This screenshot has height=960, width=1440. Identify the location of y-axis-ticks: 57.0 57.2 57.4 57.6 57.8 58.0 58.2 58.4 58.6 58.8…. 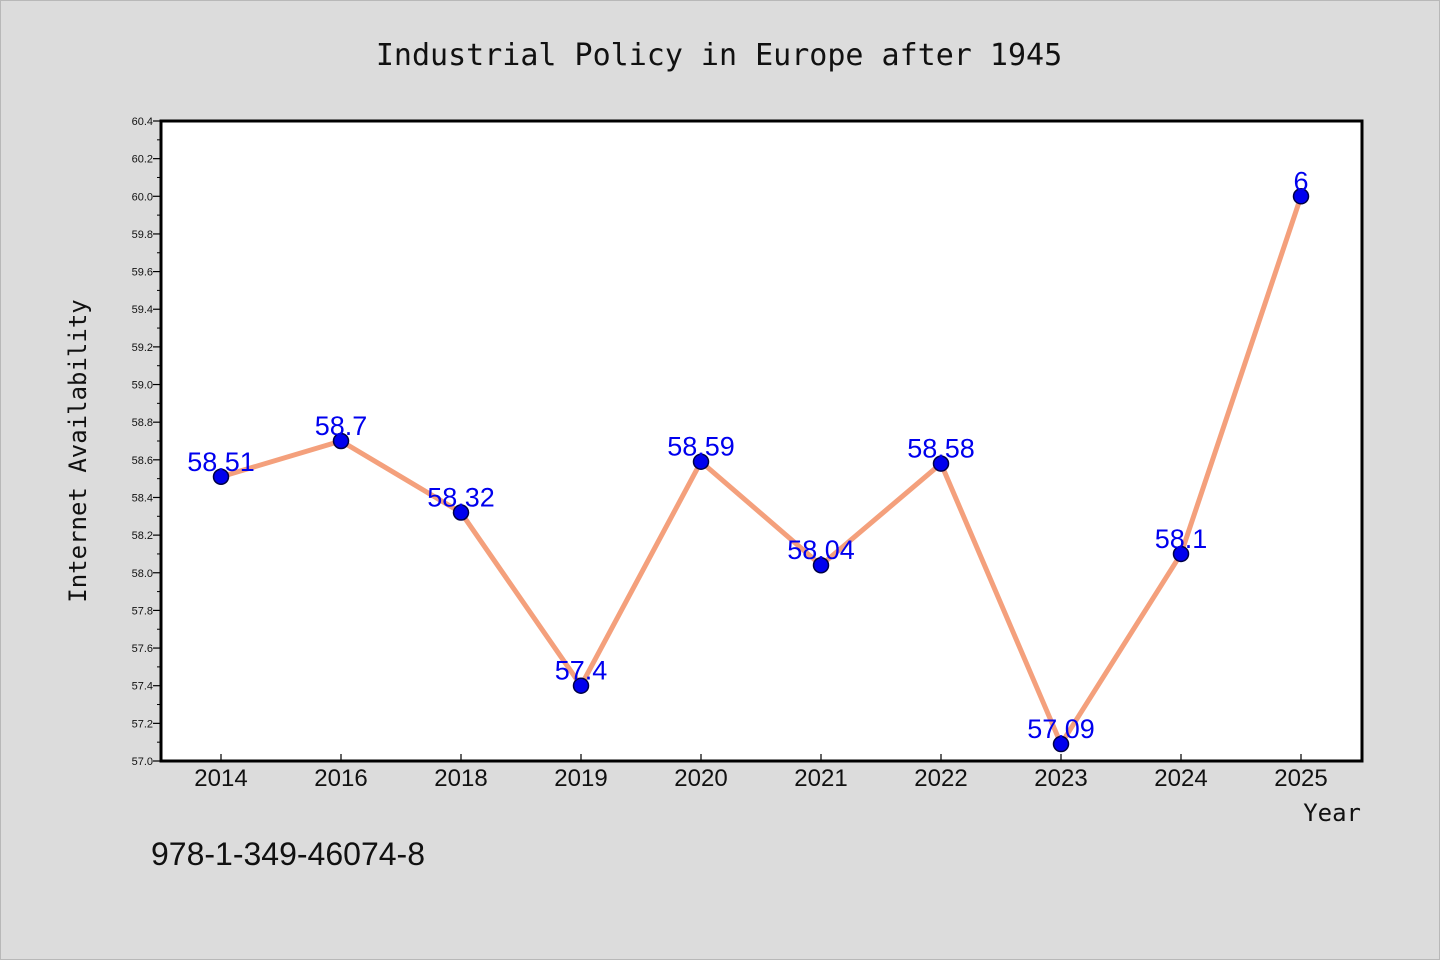
(146, 442).